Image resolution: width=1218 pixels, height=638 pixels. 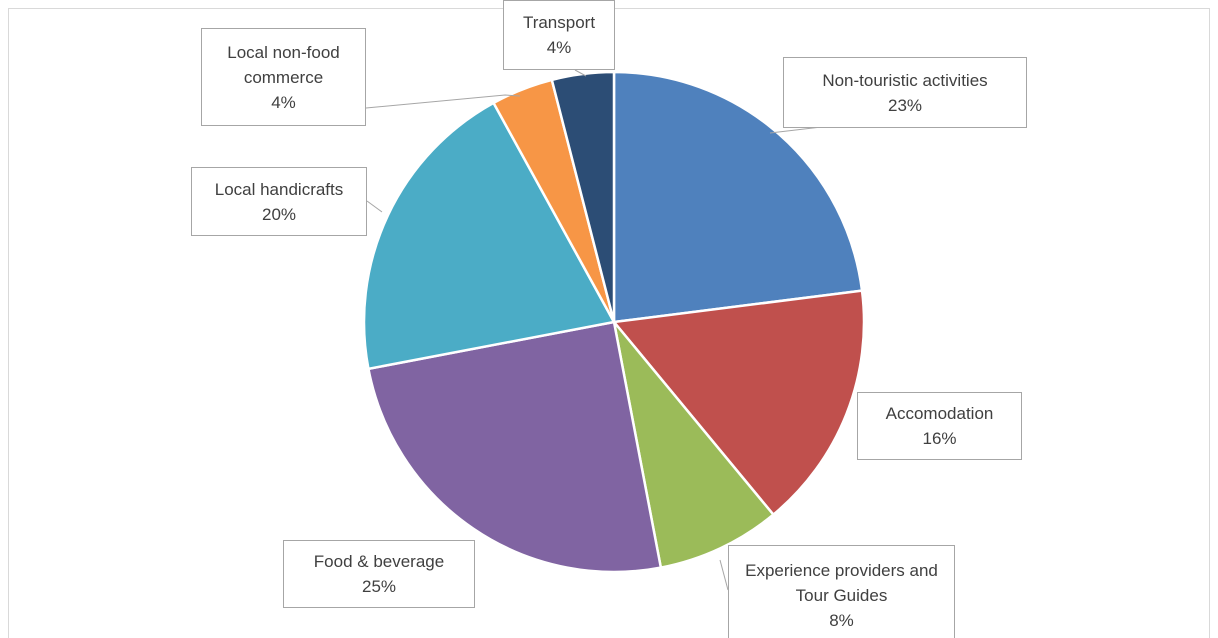 What do you see at coordinates (379, 586) in the screenshot?
I see `slice-value: 25%` at bounding box center [379, 586].